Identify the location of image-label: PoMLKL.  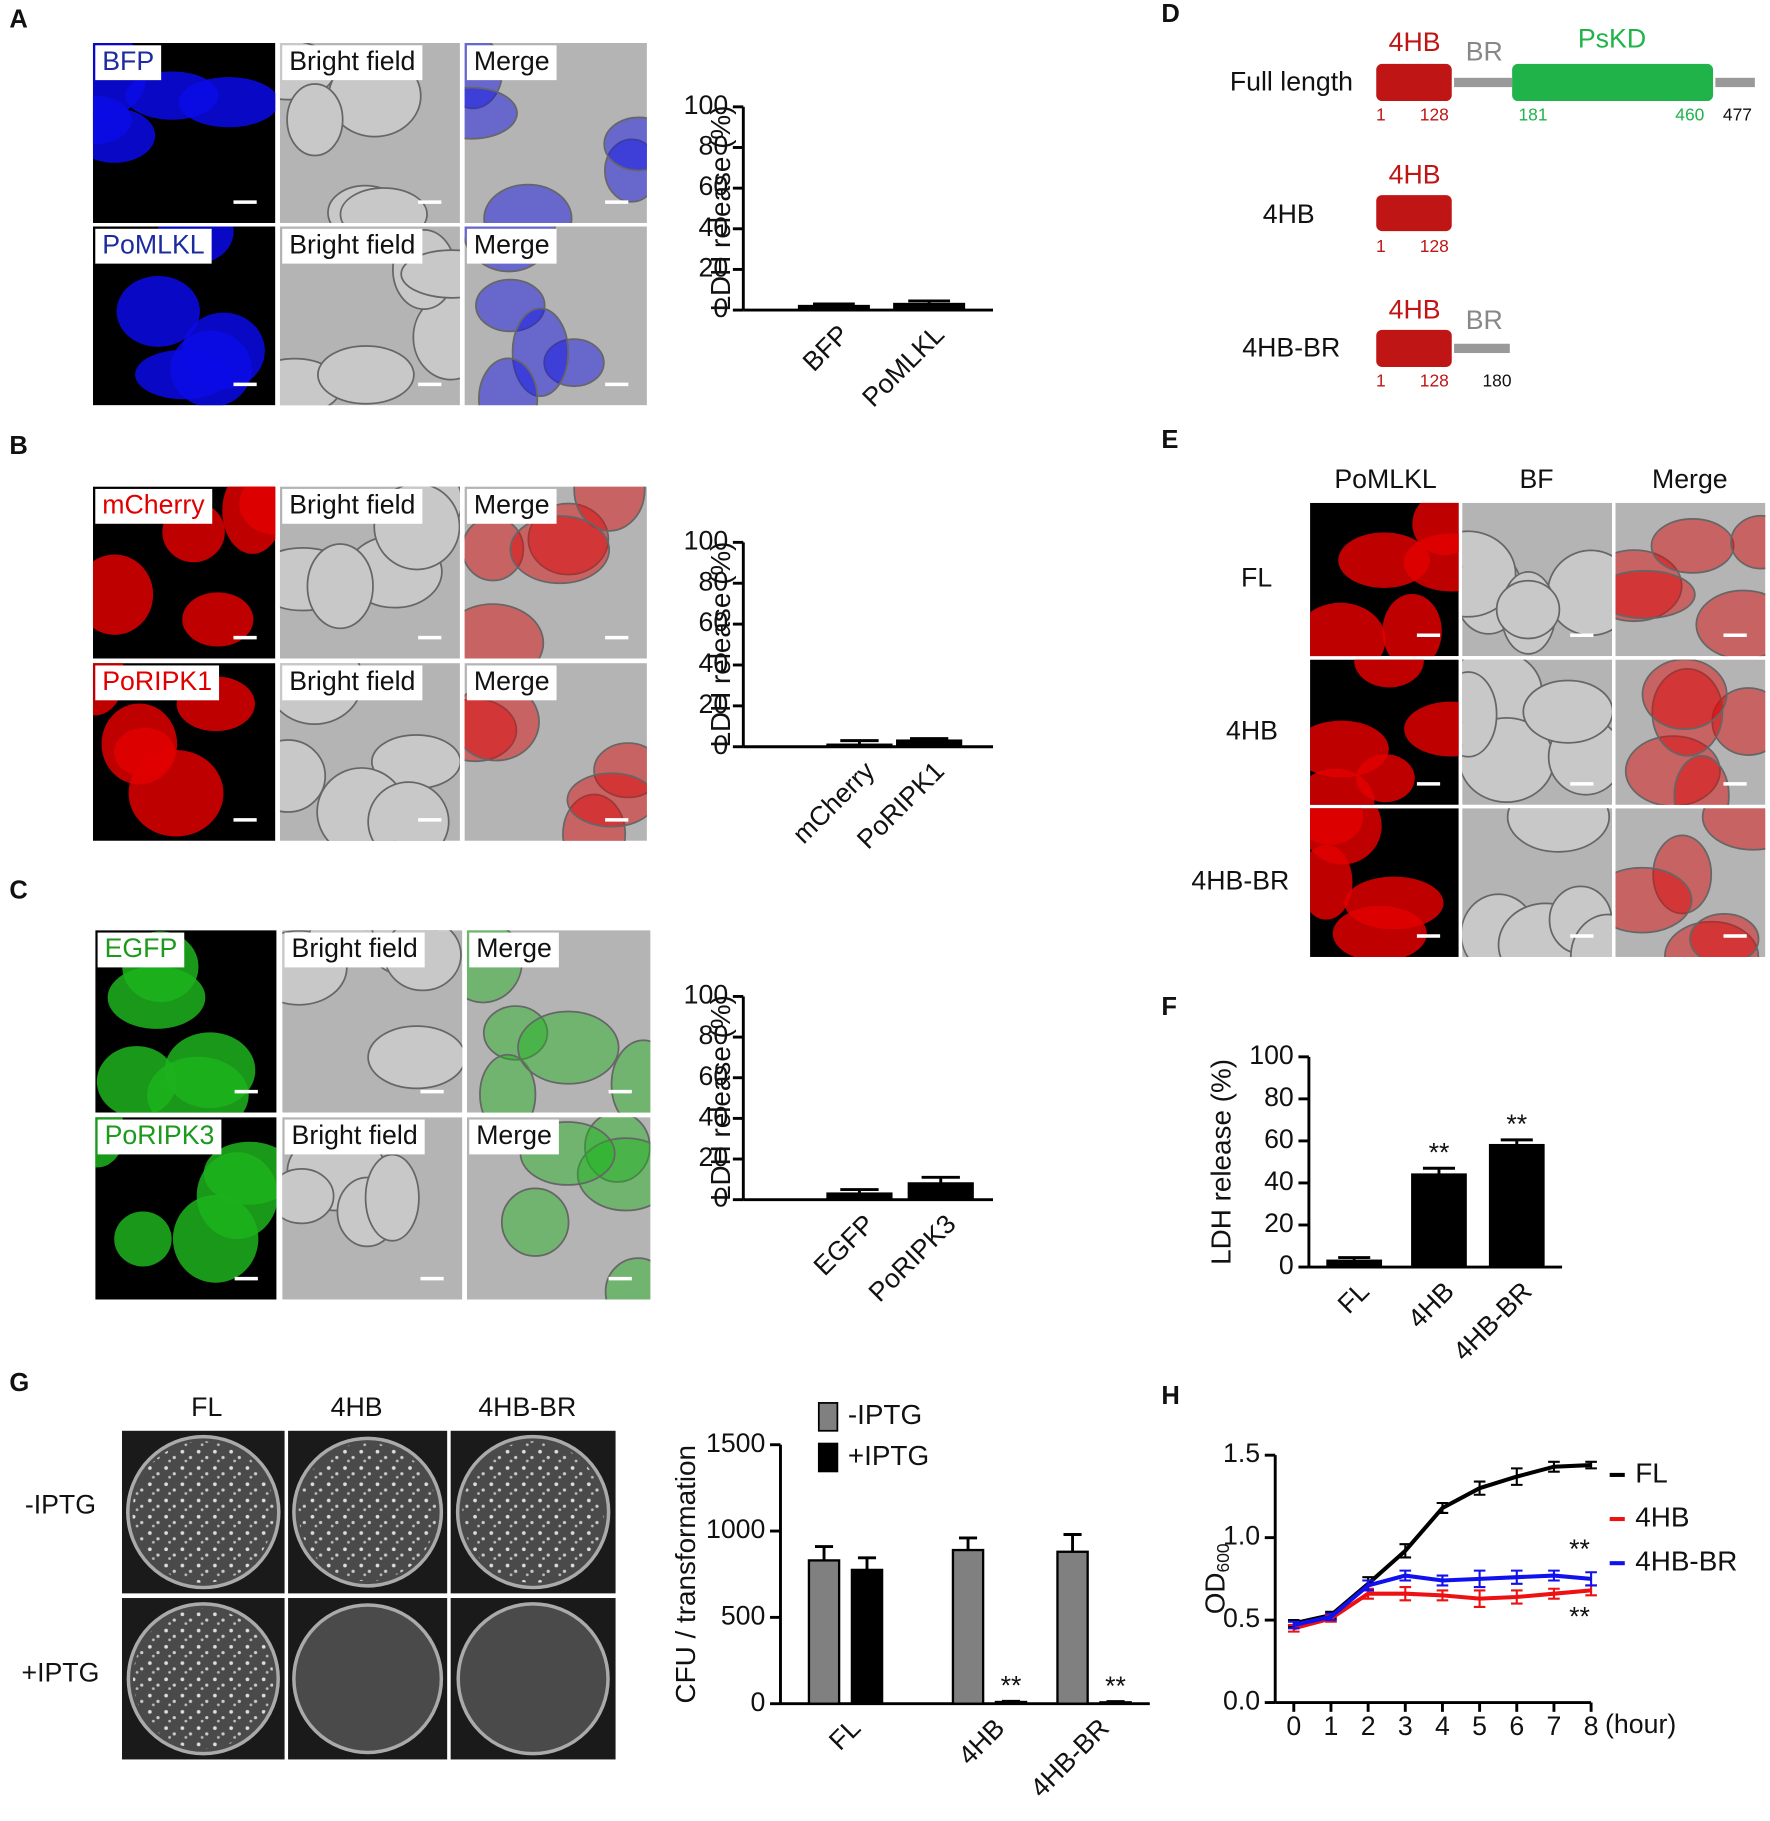
(153, 244).